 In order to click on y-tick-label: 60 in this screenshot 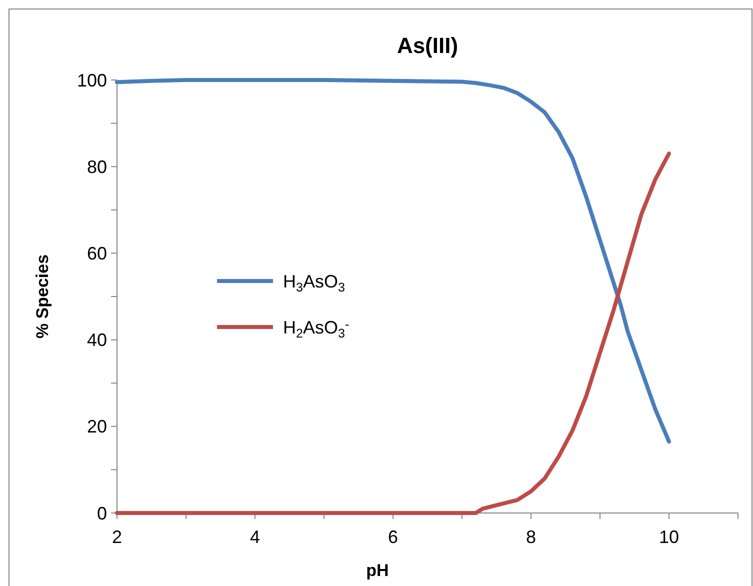, I will do `click(96, 254)`.